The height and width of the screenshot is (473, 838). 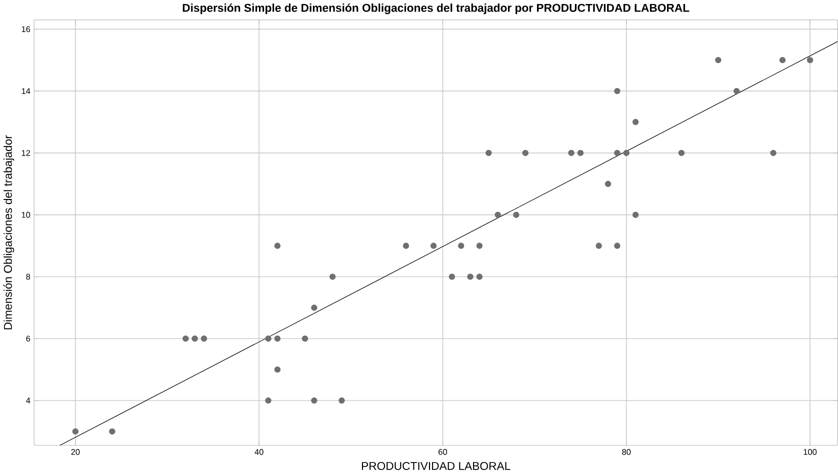 I want to click on y-tick-label: 14, so click(x=26, y=91).